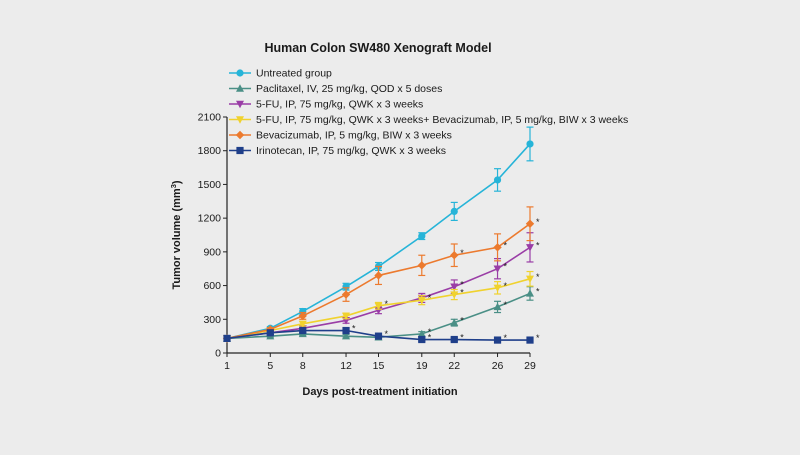 This screenshot has height=455, width=800. I want to click on legend-item: Irinotecan, IP, 75 mg/kg, QWK x 3 weeks, so click(337, 151).